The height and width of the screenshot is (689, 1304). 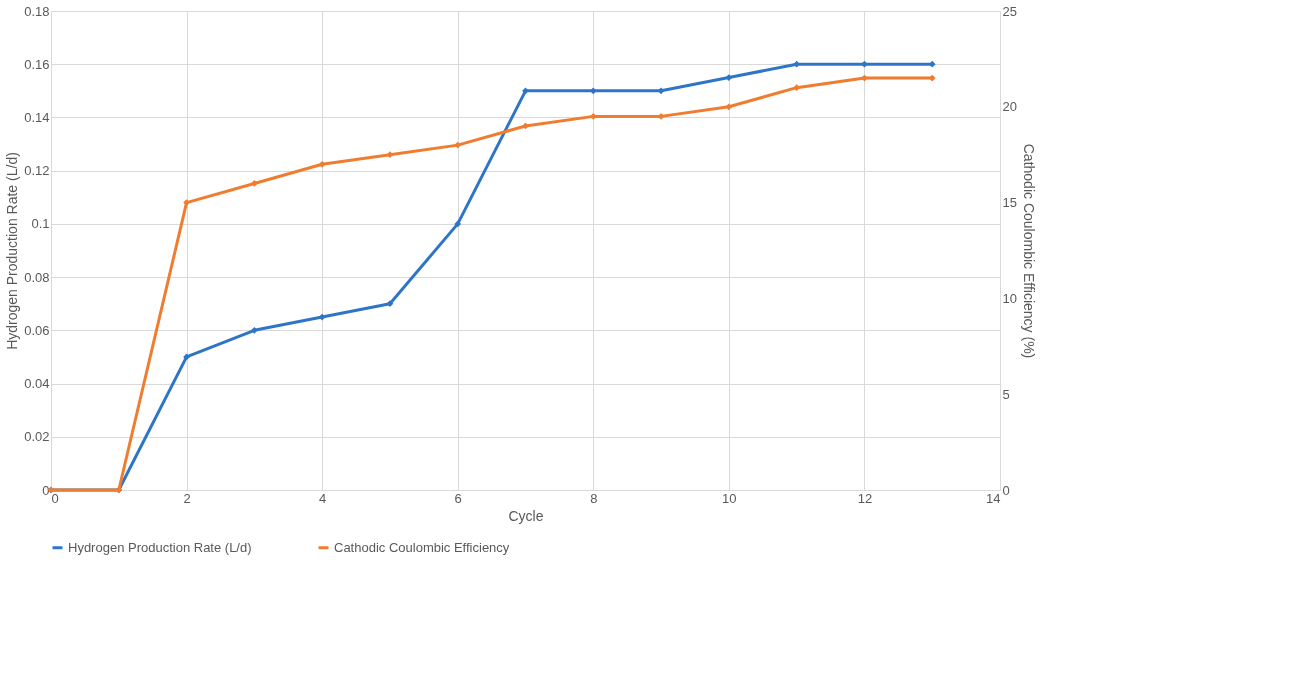 What do you see at coordinates (594, 498) in the screenshot?
I see `x-tick-label: 8` at bounding box center [594, 498].